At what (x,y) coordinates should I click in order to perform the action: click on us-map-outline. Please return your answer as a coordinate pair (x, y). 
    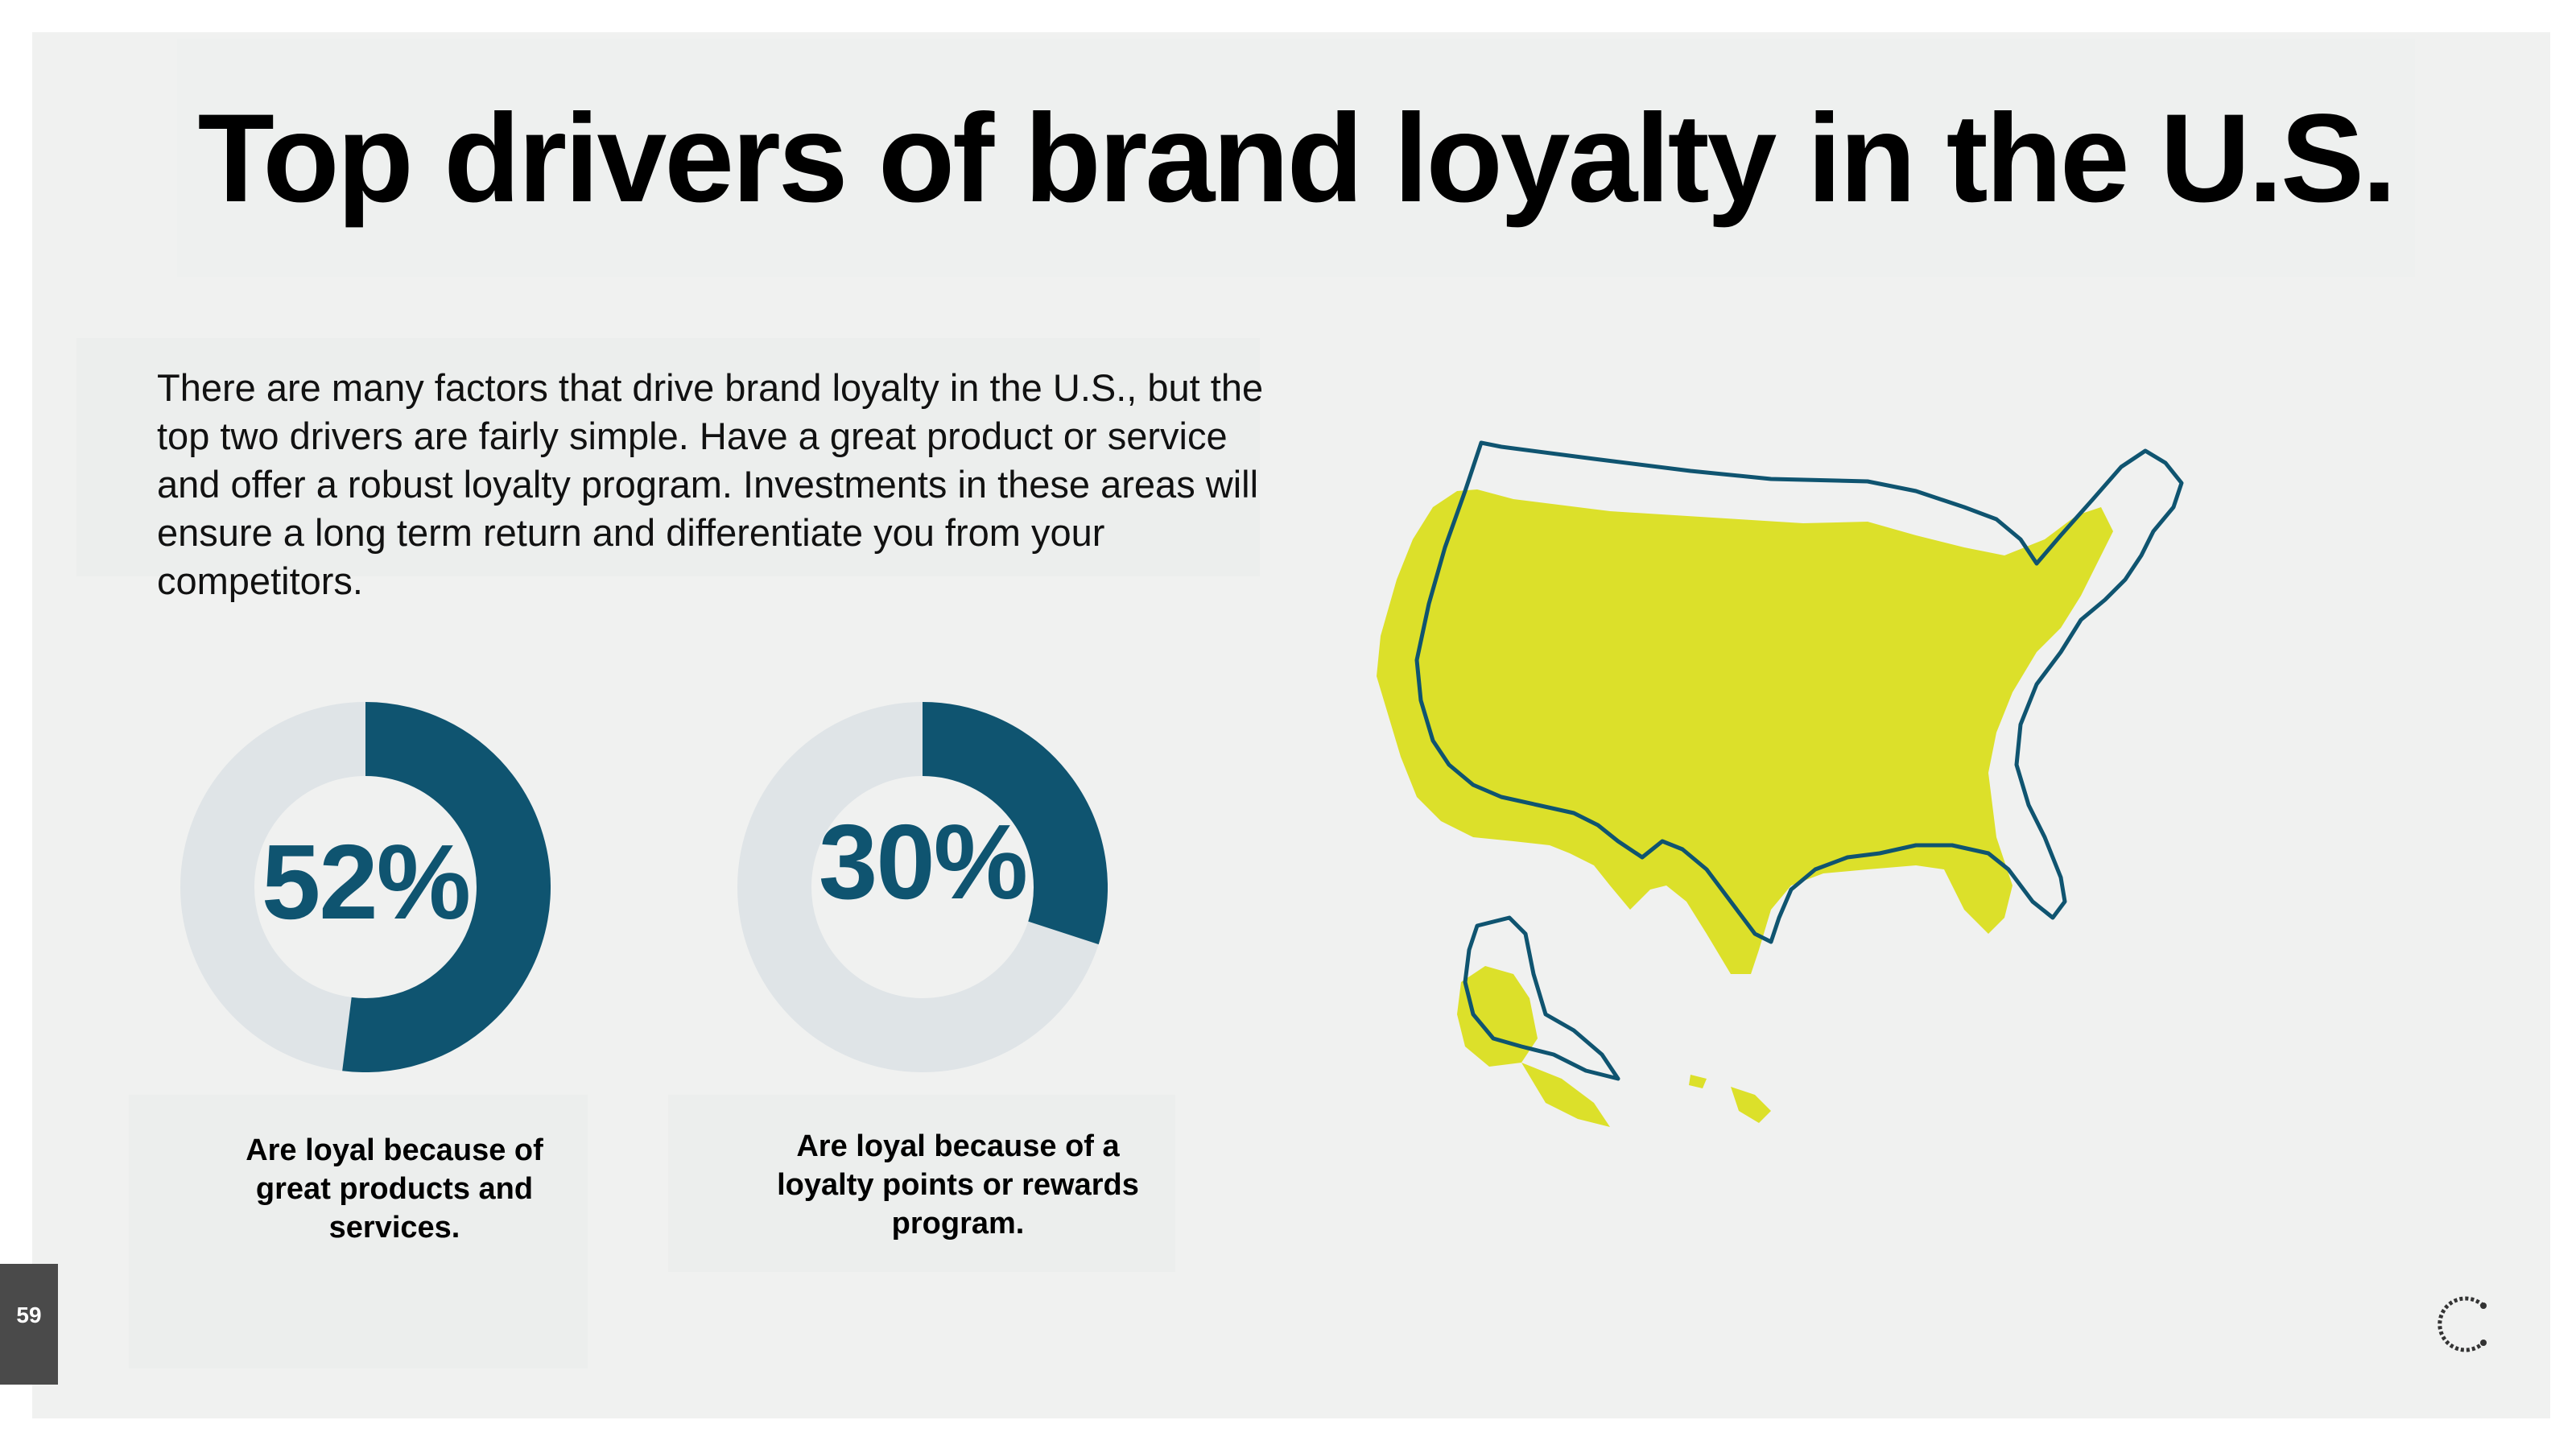
    Looking at the image, I should click on (1799, 760).